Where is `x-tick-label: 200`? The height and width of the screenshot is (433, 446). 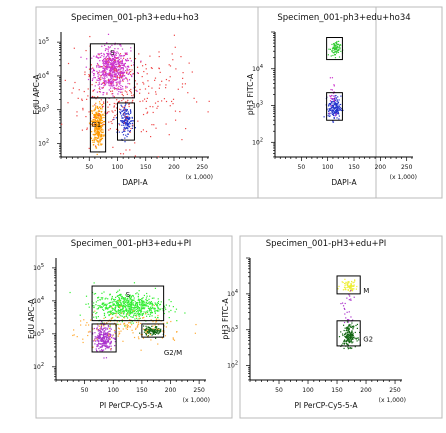
x-tick-label: 200 is located at coordinates (174, 167).